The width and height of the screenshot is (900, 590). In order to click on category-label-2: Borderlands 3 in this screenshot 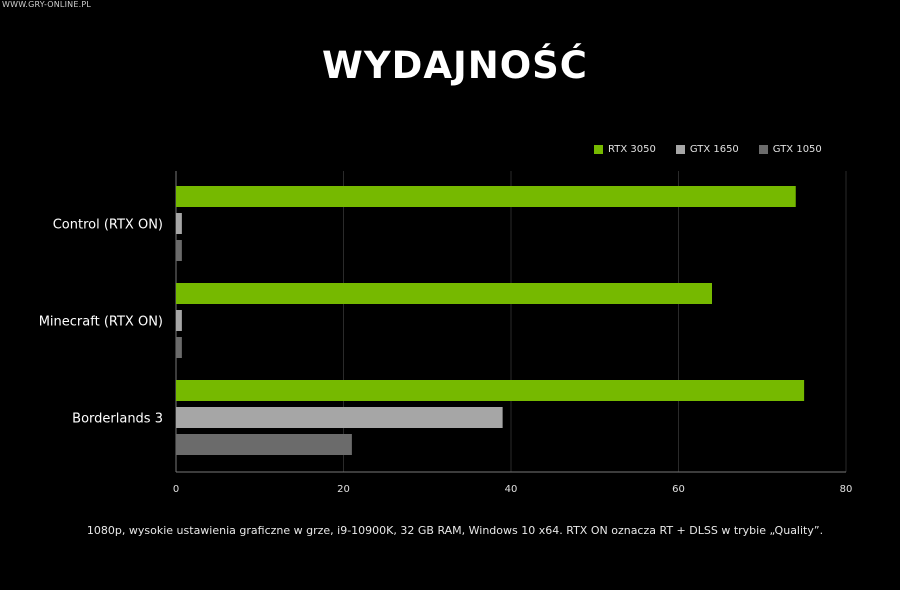, I will do `click(117, 419)`.